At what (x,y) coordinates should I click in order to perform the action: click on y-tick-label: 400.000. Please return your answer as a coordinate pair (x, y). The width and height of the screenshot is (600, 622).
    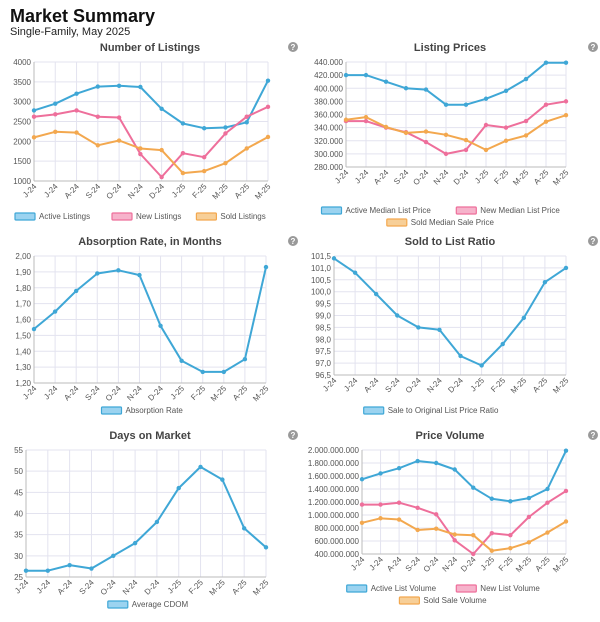
    Looking at the image, I should click on (328, 88).